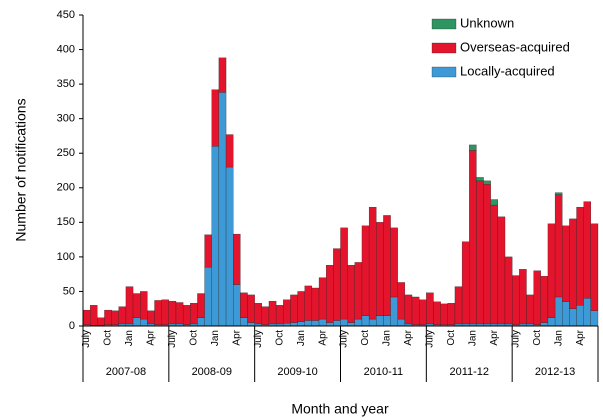 The height and width of the screenshot is (420, 603). Describe the element at coordinates (555, 372) in the screenshot. I see `group-label: 2012-13` at that location.